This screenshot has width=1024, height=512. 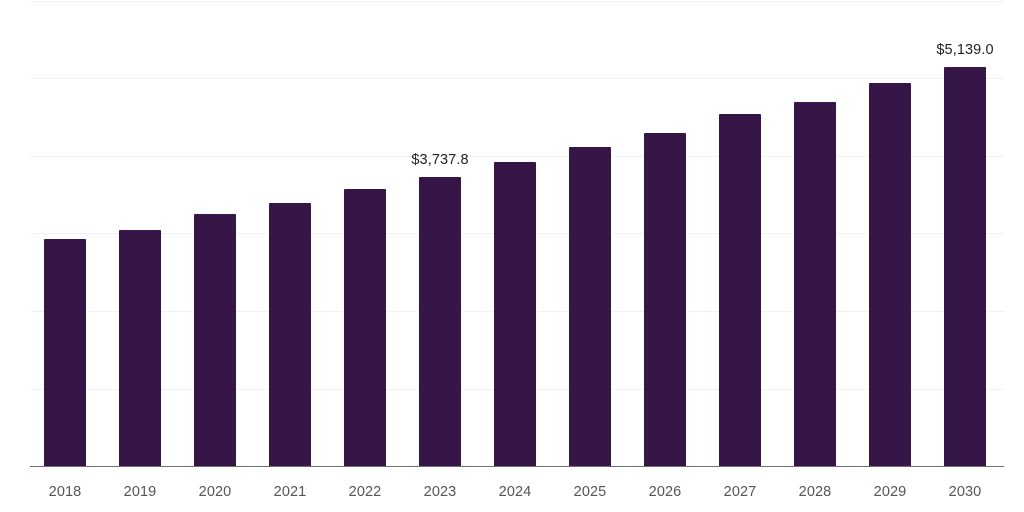 What do you see at coordinates (515, 492) in the screenshot?
I see `x-label-2024: 2024` at bounding box center [515, 492].